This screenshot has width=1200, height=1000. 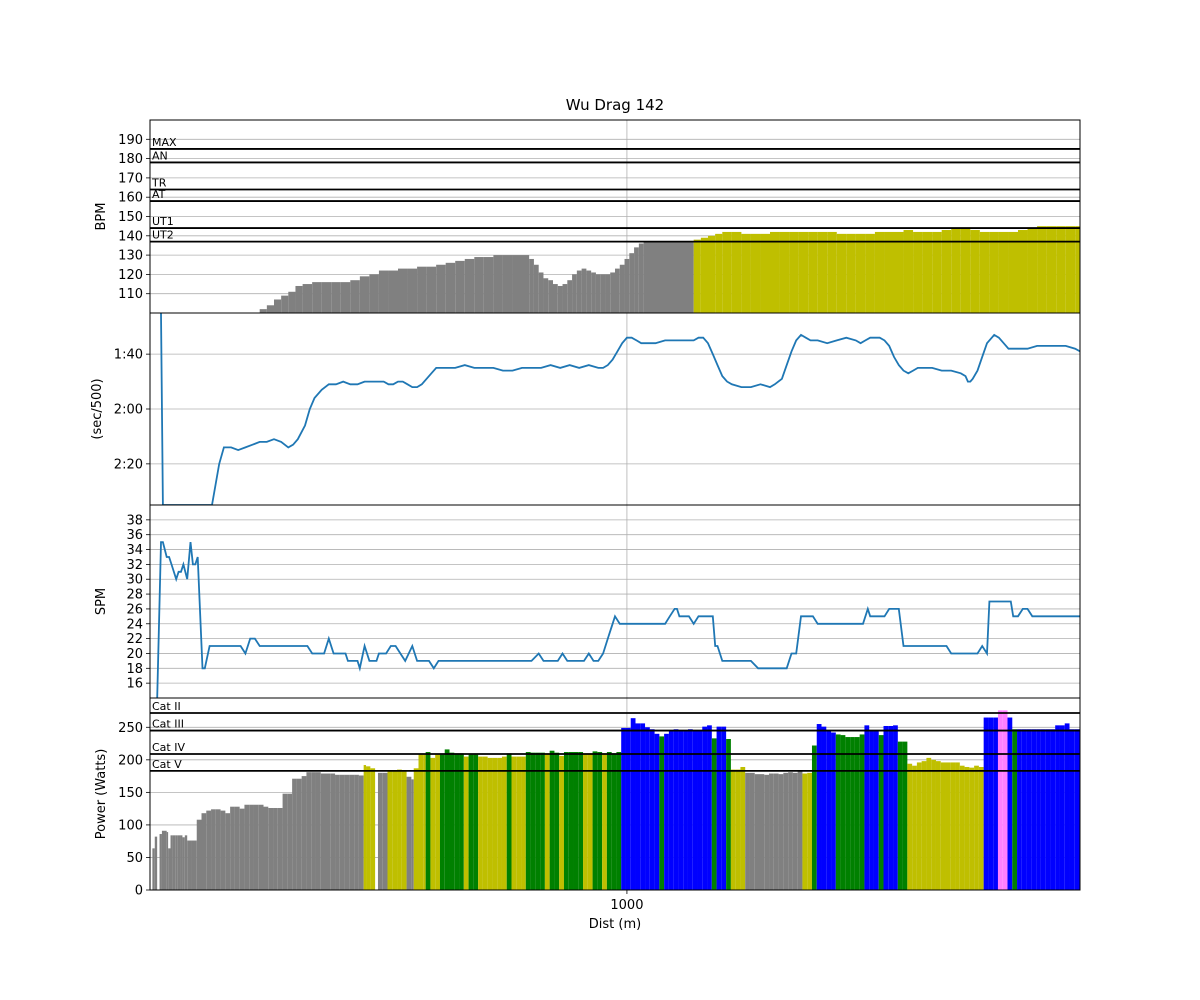 What do you see at coordinates (130, 159) in the screenshot?
I see `hr-ytick-label: 180` at bounding box center [130, 159].